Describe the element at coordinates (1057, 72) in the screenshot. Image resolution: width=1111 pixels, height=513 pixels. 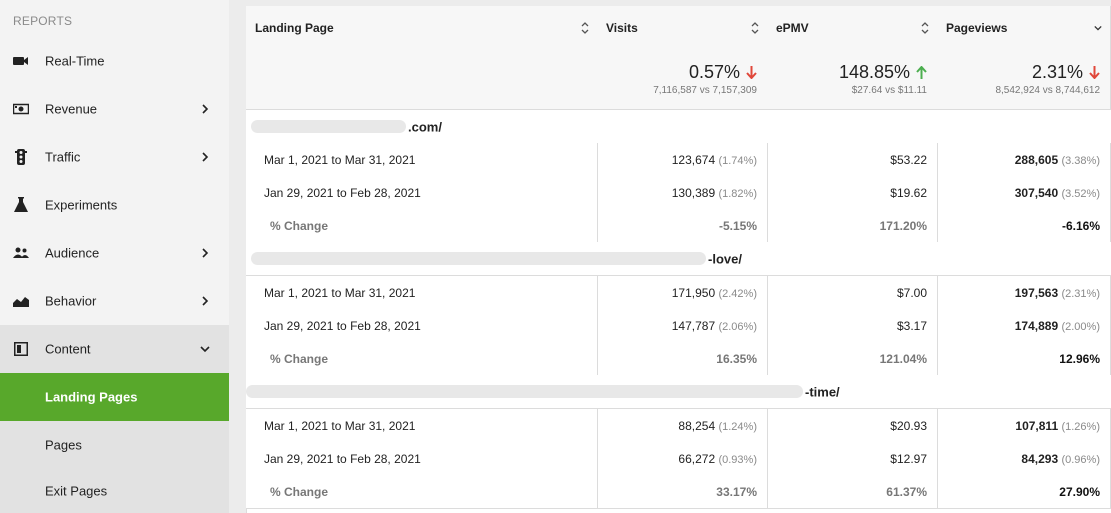
I see `summary-value: 2.31%` at that location.